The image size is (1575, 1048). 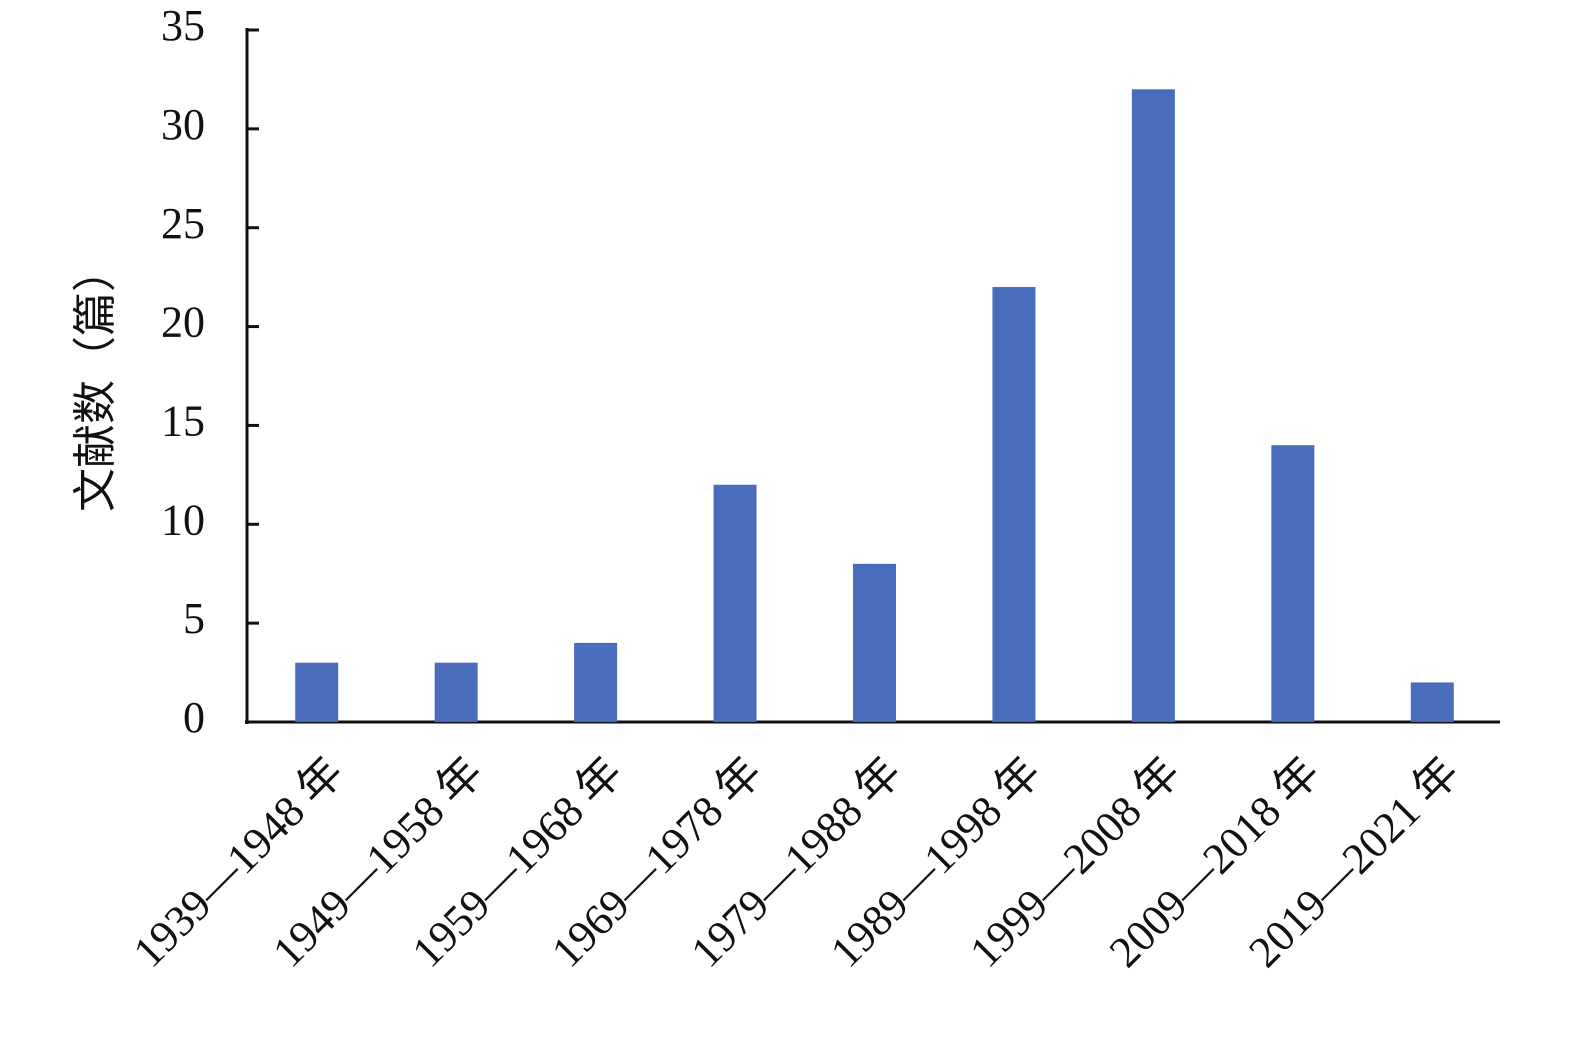 What do you see at coordinates (194, 717) in the screenshot?
I see `y-tick-label: 0` at bounding box center [194, 717].